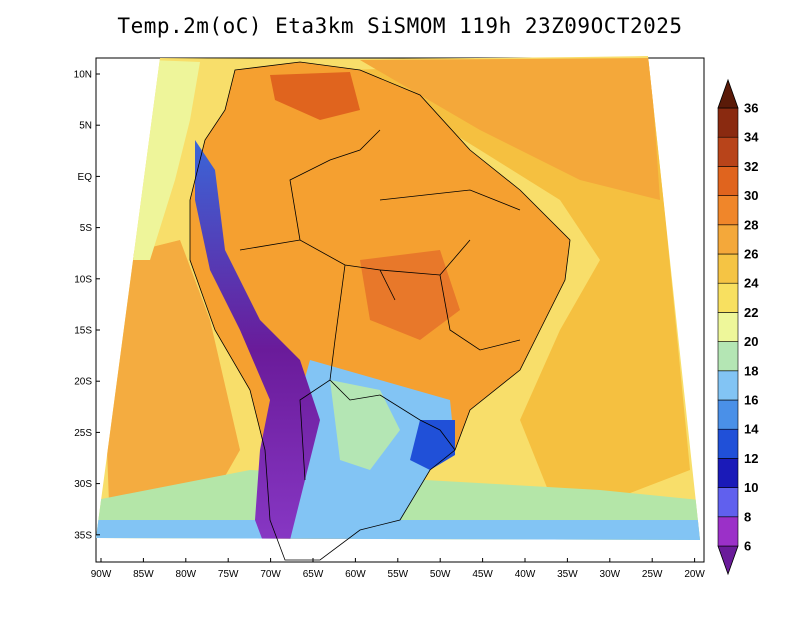 The height and width of the screenshot is (618, 800). I want to click on colorbar-label: 28, so click(751, 224).